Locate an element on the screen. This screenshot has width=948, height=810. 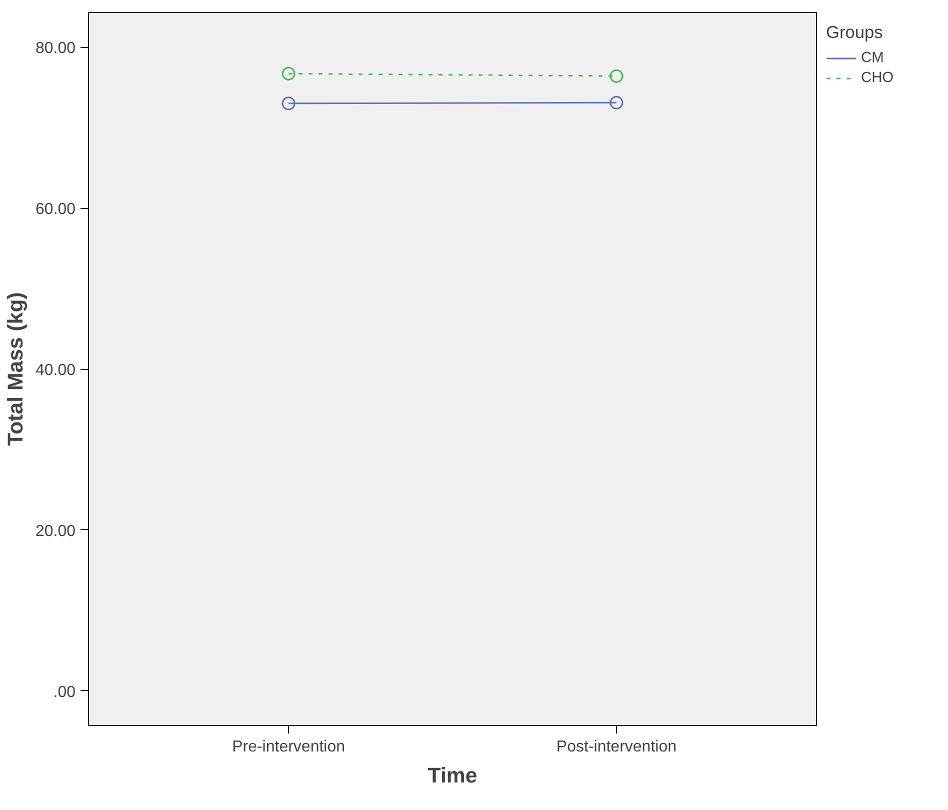
y-axis-title: Total Mass (kg) is located at coordinates (15, 369).